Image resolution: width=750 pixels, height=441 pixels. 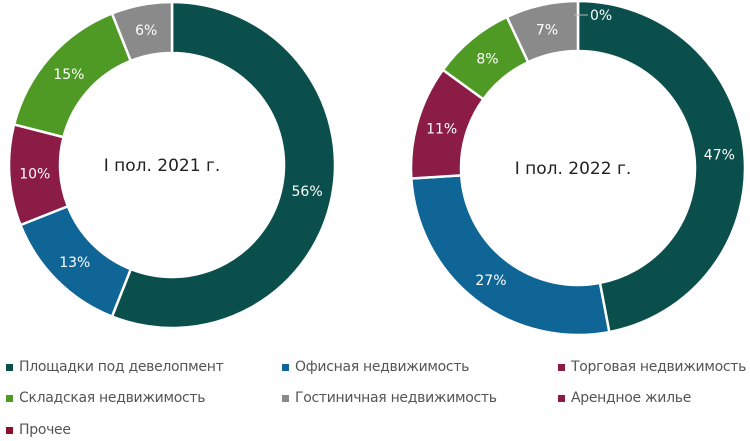 I want to click on data-label: 0%, so click(x=601, y=16).